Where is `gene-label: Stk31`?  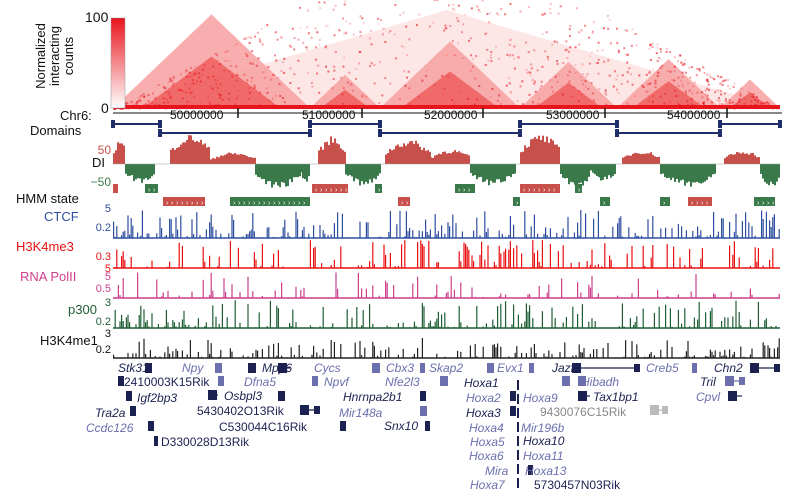 gene-label: Stk31 is located at coordinates (133, 368).